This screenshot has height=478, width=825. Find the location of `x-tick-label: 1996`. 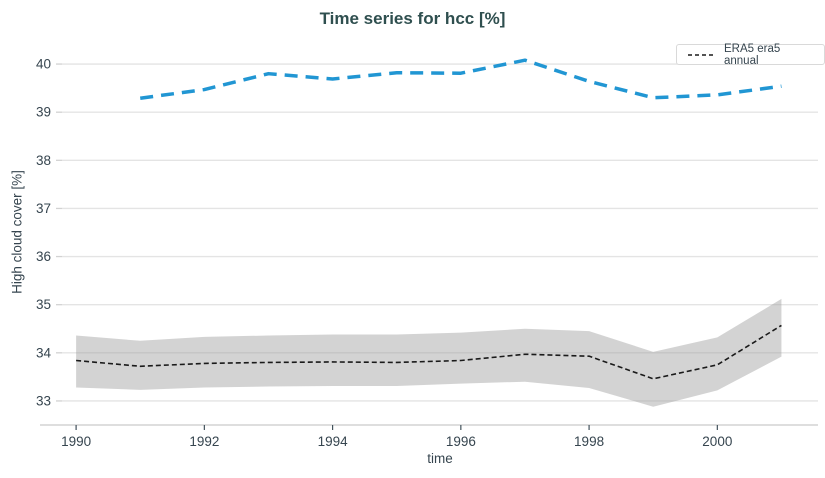

x-tick-label: 1996 is located at coordinates (461, 441).